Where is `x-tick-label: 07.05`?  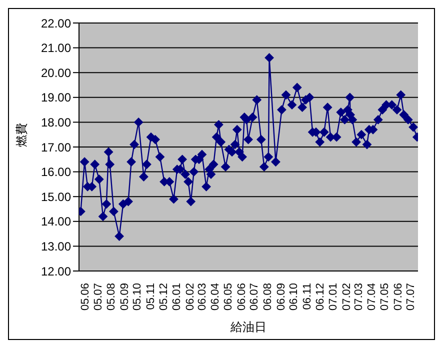 x-tick-label: 07.05 is located at coordinates (385, 297).